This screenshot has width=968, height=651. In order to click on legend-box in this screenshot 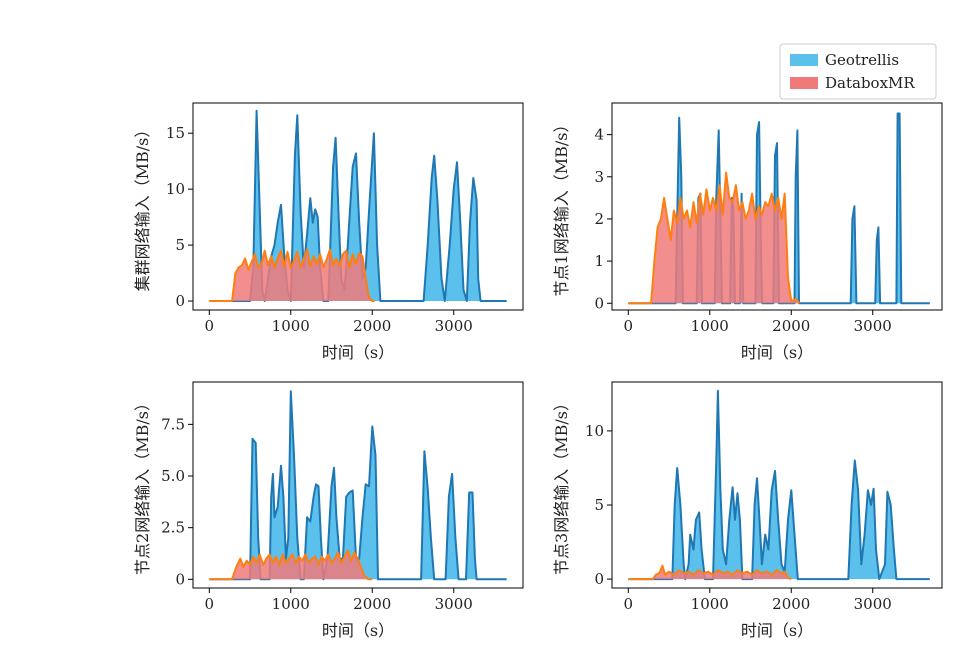, I will do `click(858, 71)`.